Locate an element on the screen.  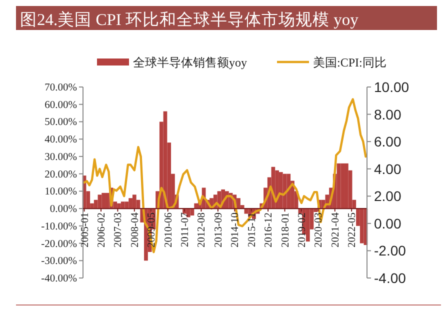
x-tick-label: 2011-07 is located at coordinates (186, 230).